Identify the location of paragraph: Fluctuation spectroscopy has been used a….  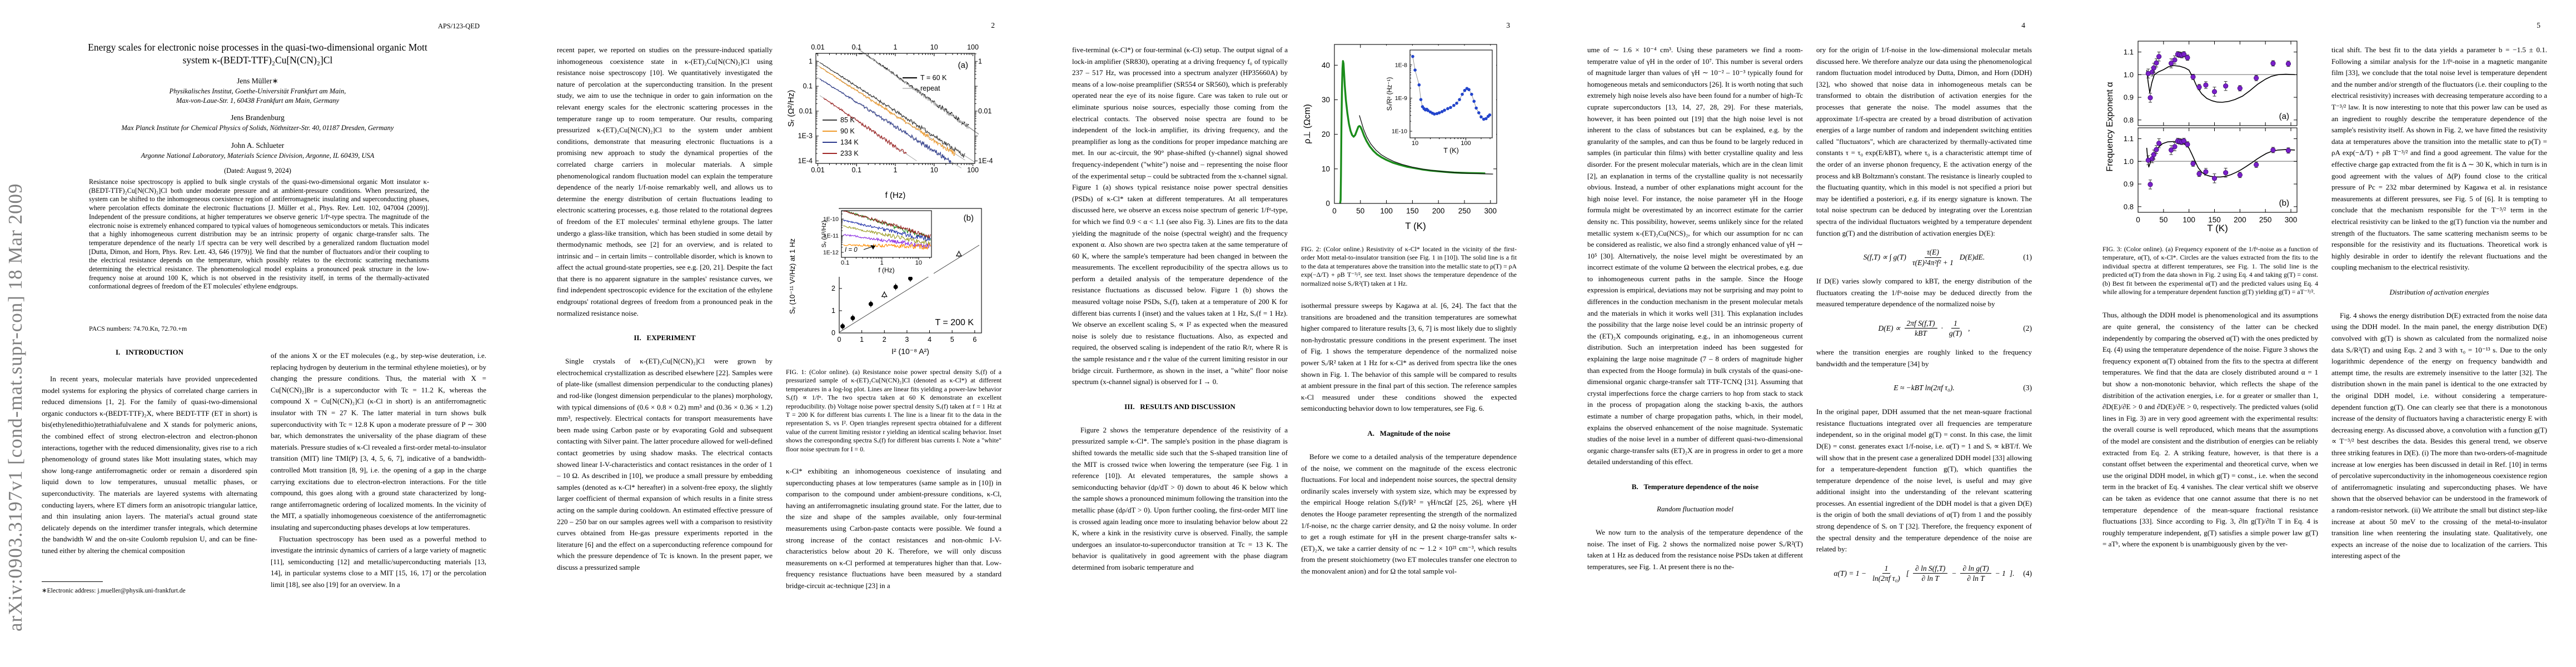
(378, 561).